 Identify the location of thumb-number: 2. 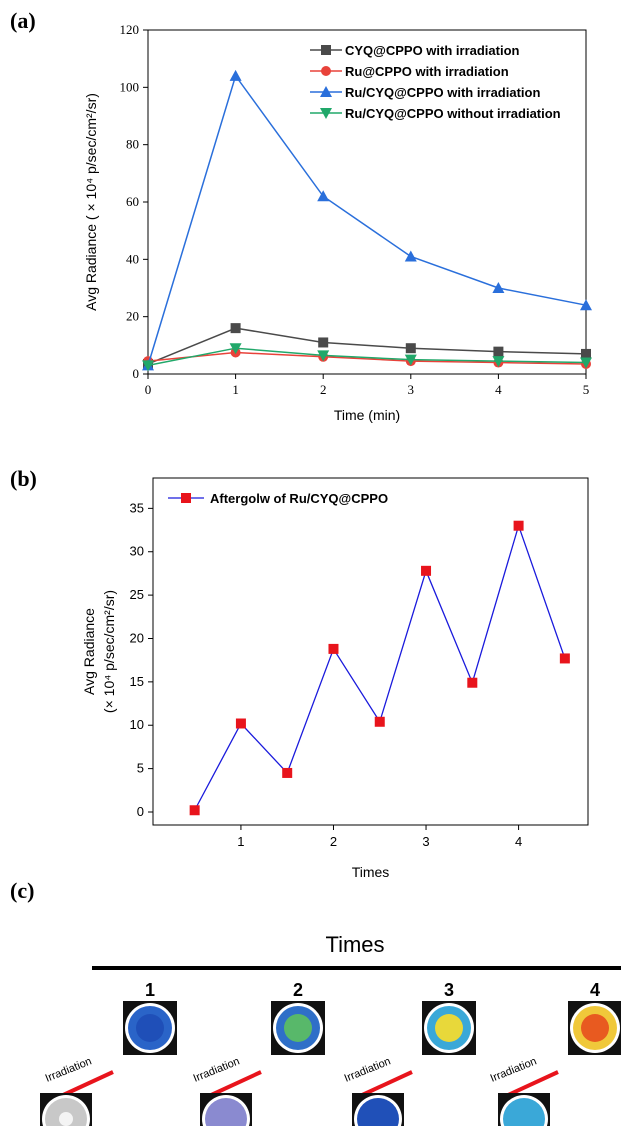
(298, 990).